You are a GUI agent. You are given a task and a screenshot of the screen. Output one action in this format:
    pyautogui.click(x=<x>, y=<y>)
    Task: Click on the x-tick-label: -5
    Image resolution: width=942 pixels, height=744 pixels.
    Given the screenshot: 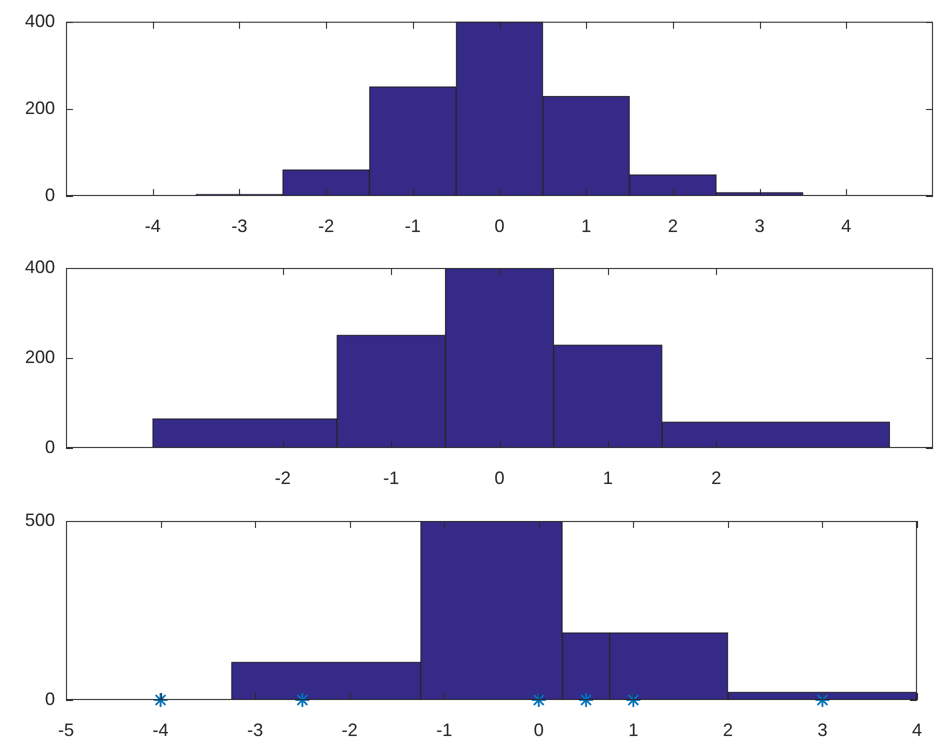 What is the action you would take?
    pyautogui.click(x=66, y=730)
    